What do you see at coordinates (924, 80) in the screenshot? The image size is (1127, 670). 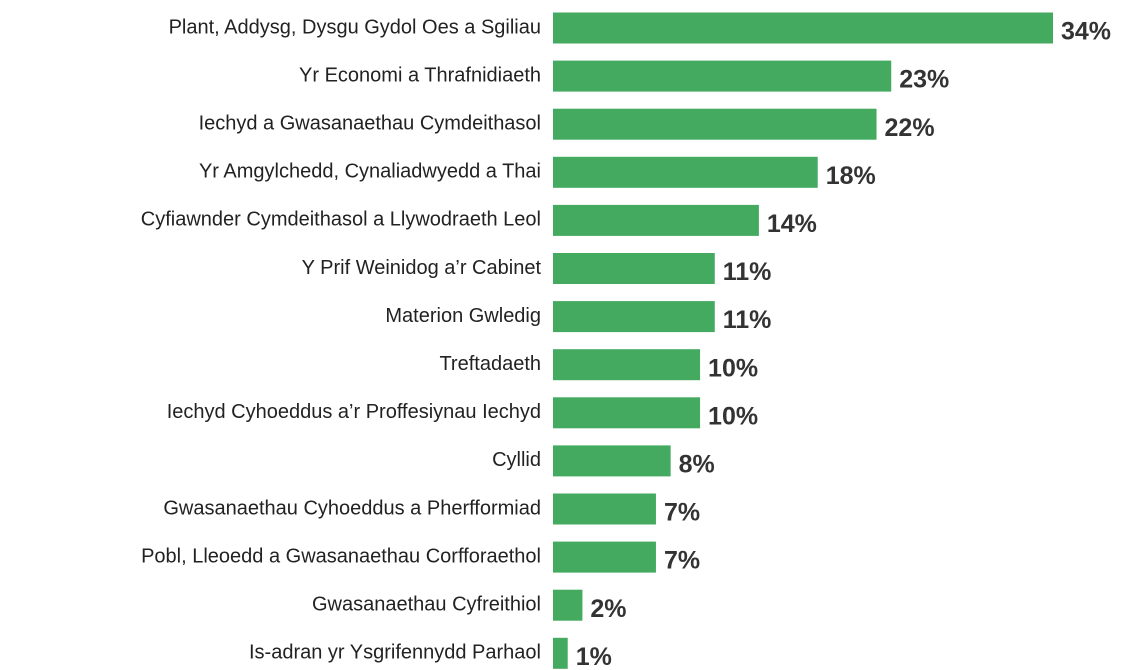 I see `value-label: 23%` at bounding box center [924, 80].